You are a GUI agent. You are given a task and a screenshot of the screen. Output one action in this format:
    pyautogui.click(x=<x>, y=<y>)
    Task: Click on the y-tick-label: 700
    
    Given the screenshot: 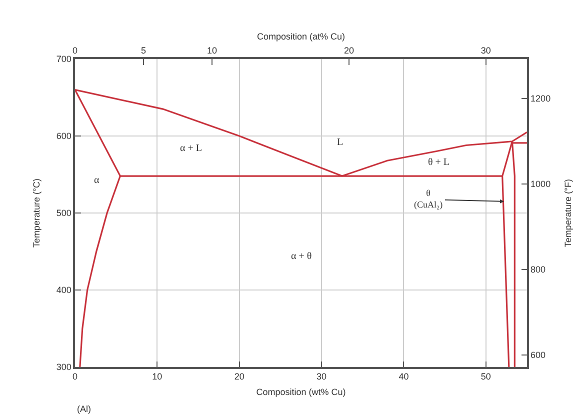 What is the action you would take?
    pyautogui.click(x=64, y=59)
    